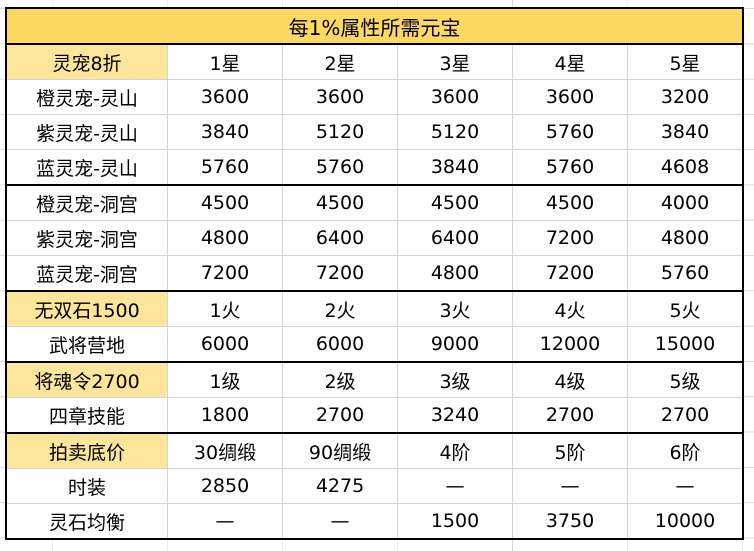 Image resolution: width=754 pixels, height=551 pixels. What do you see at coordinates (225, 486) in the screenshot?
I see `value-cell: 2850` at bounding box center [225, 486].